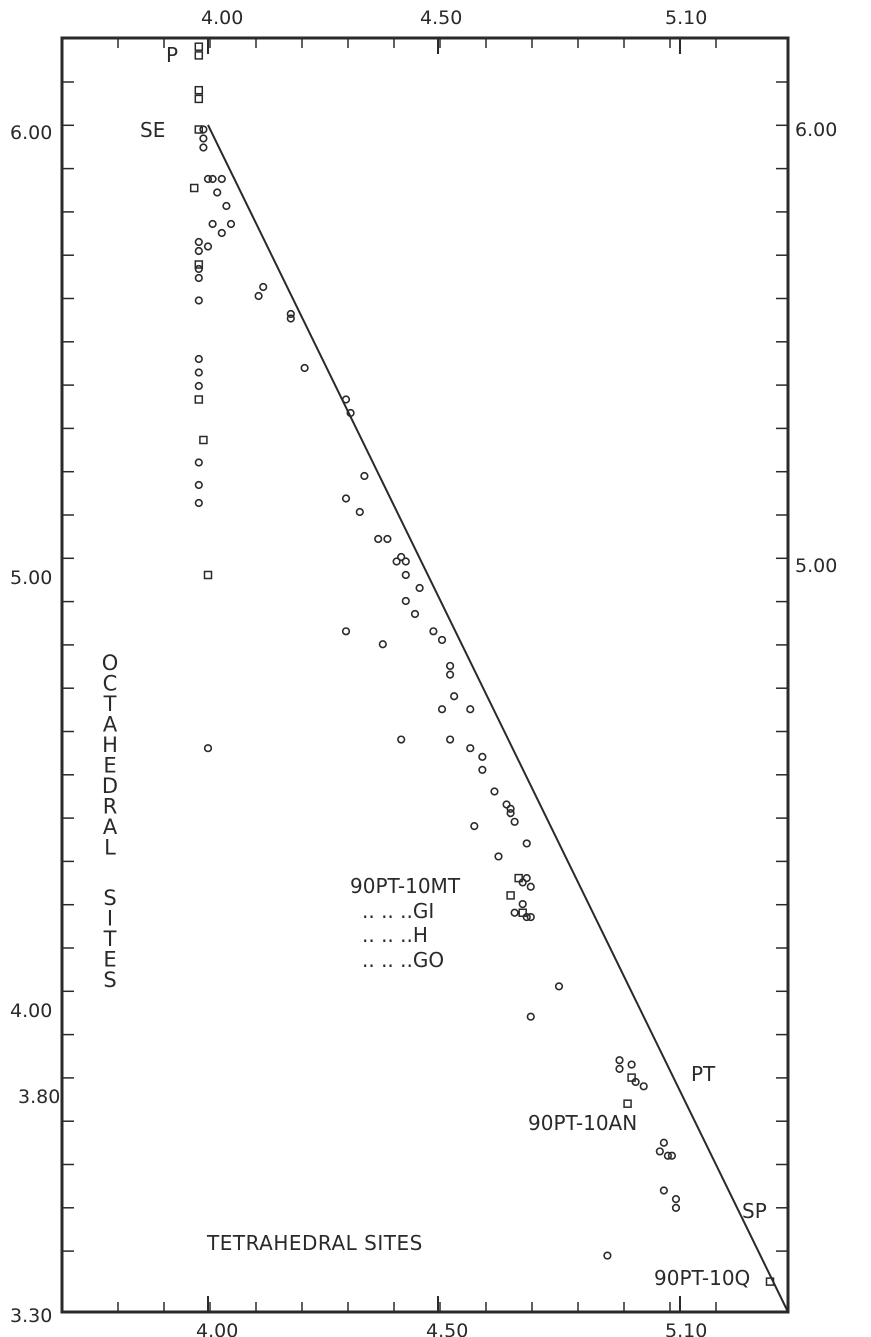 The width and height of the screenshot is (871, 1337). Describe the element at coordinates (31, 1011) in the screenshot. I see `y-tick-label-left-400: 4.00` at that location.